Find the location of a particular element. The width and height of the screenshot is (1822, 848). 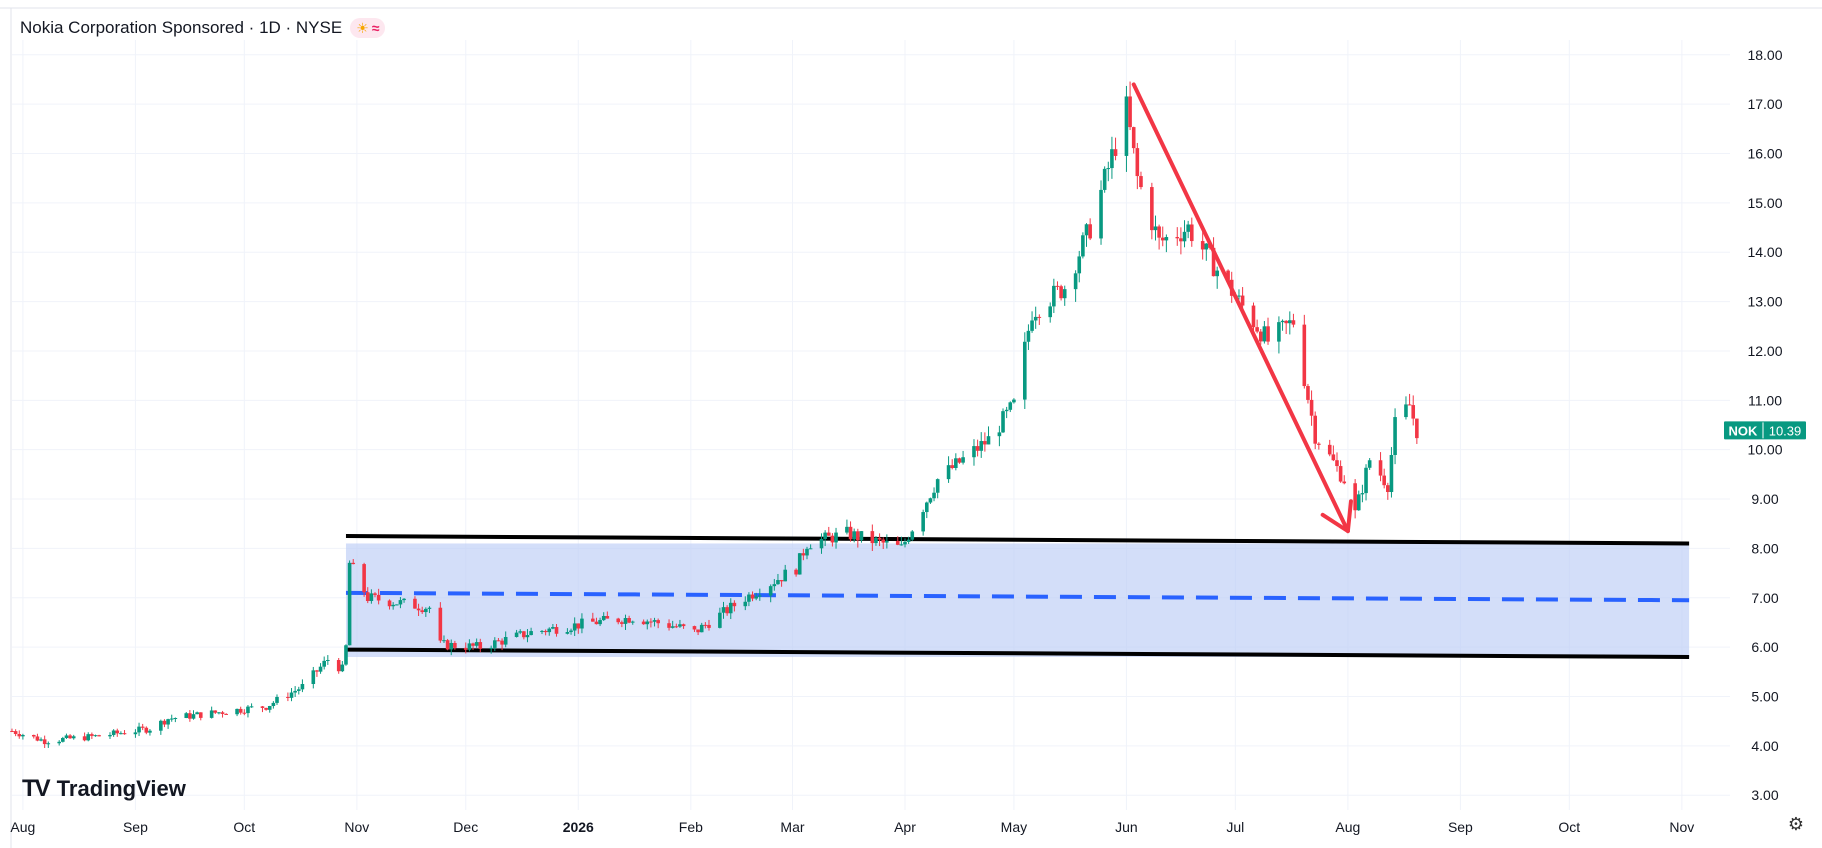

price-tag-value: 10.39 is located at coordinates (1785, 430).